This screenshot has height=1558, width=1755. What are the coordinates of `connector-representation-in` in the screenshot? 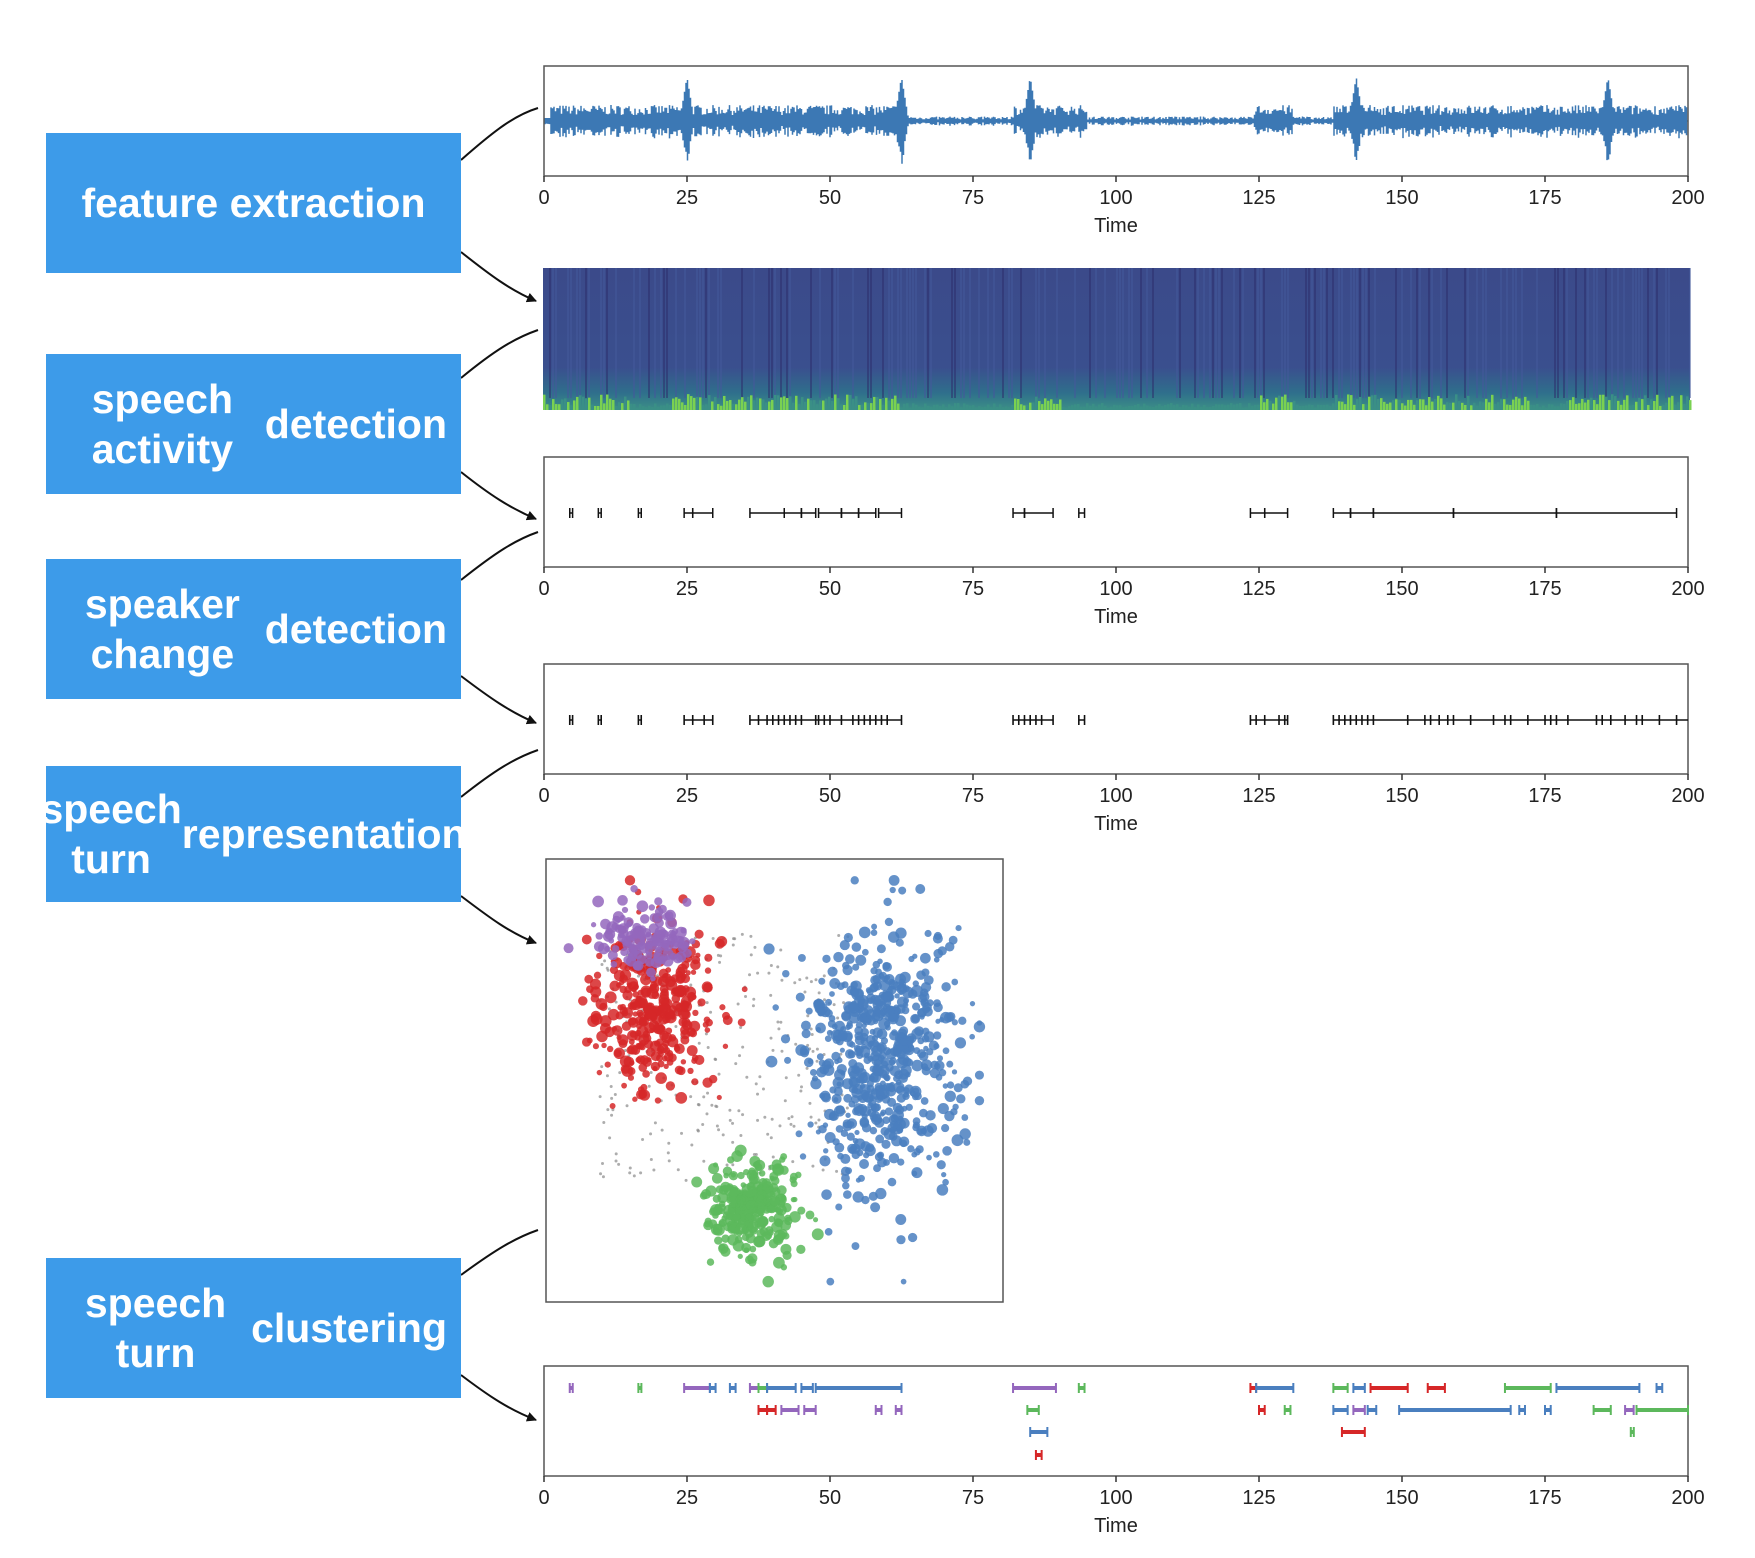 It's located at (499, 773).